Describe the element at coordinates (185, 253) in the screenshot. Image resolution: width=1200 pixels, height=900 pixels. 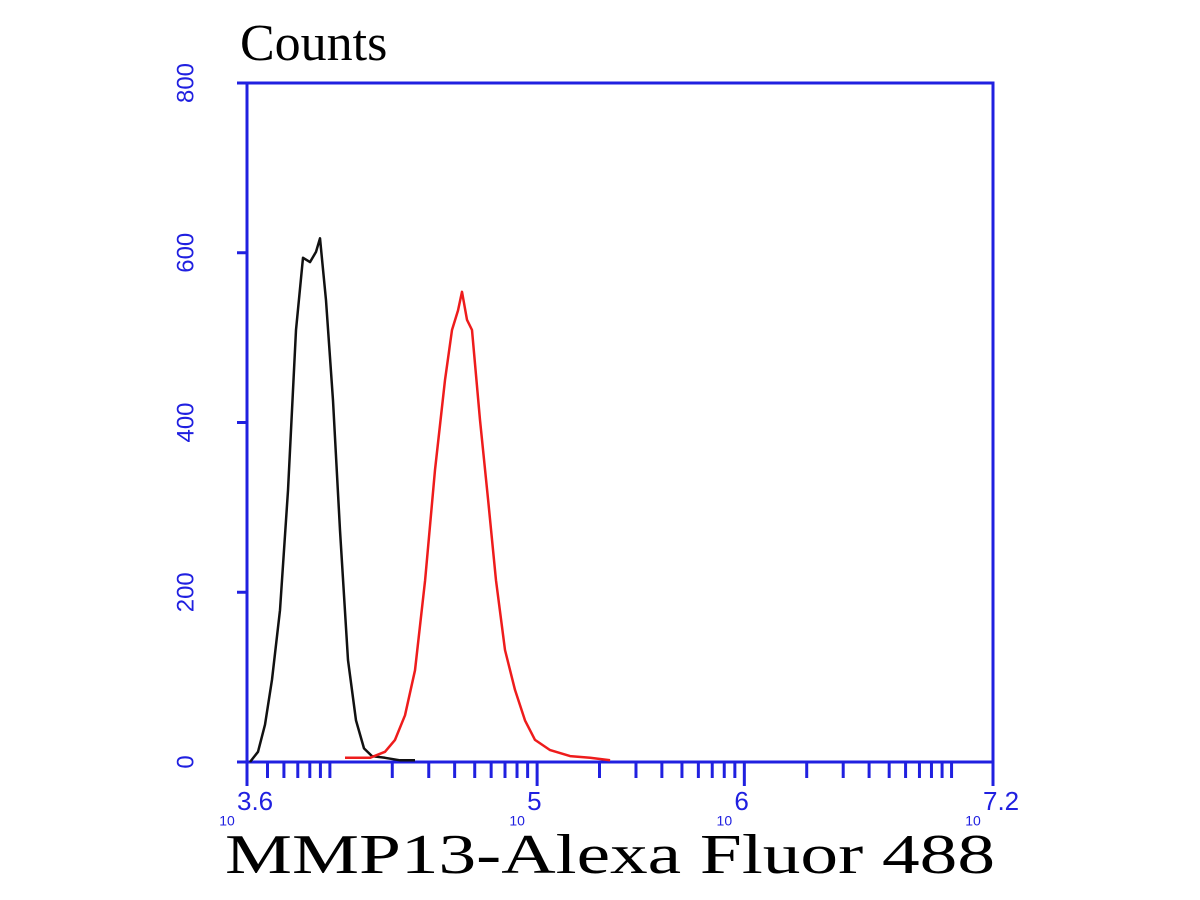
I see `y-tick-label: 600` at that location.